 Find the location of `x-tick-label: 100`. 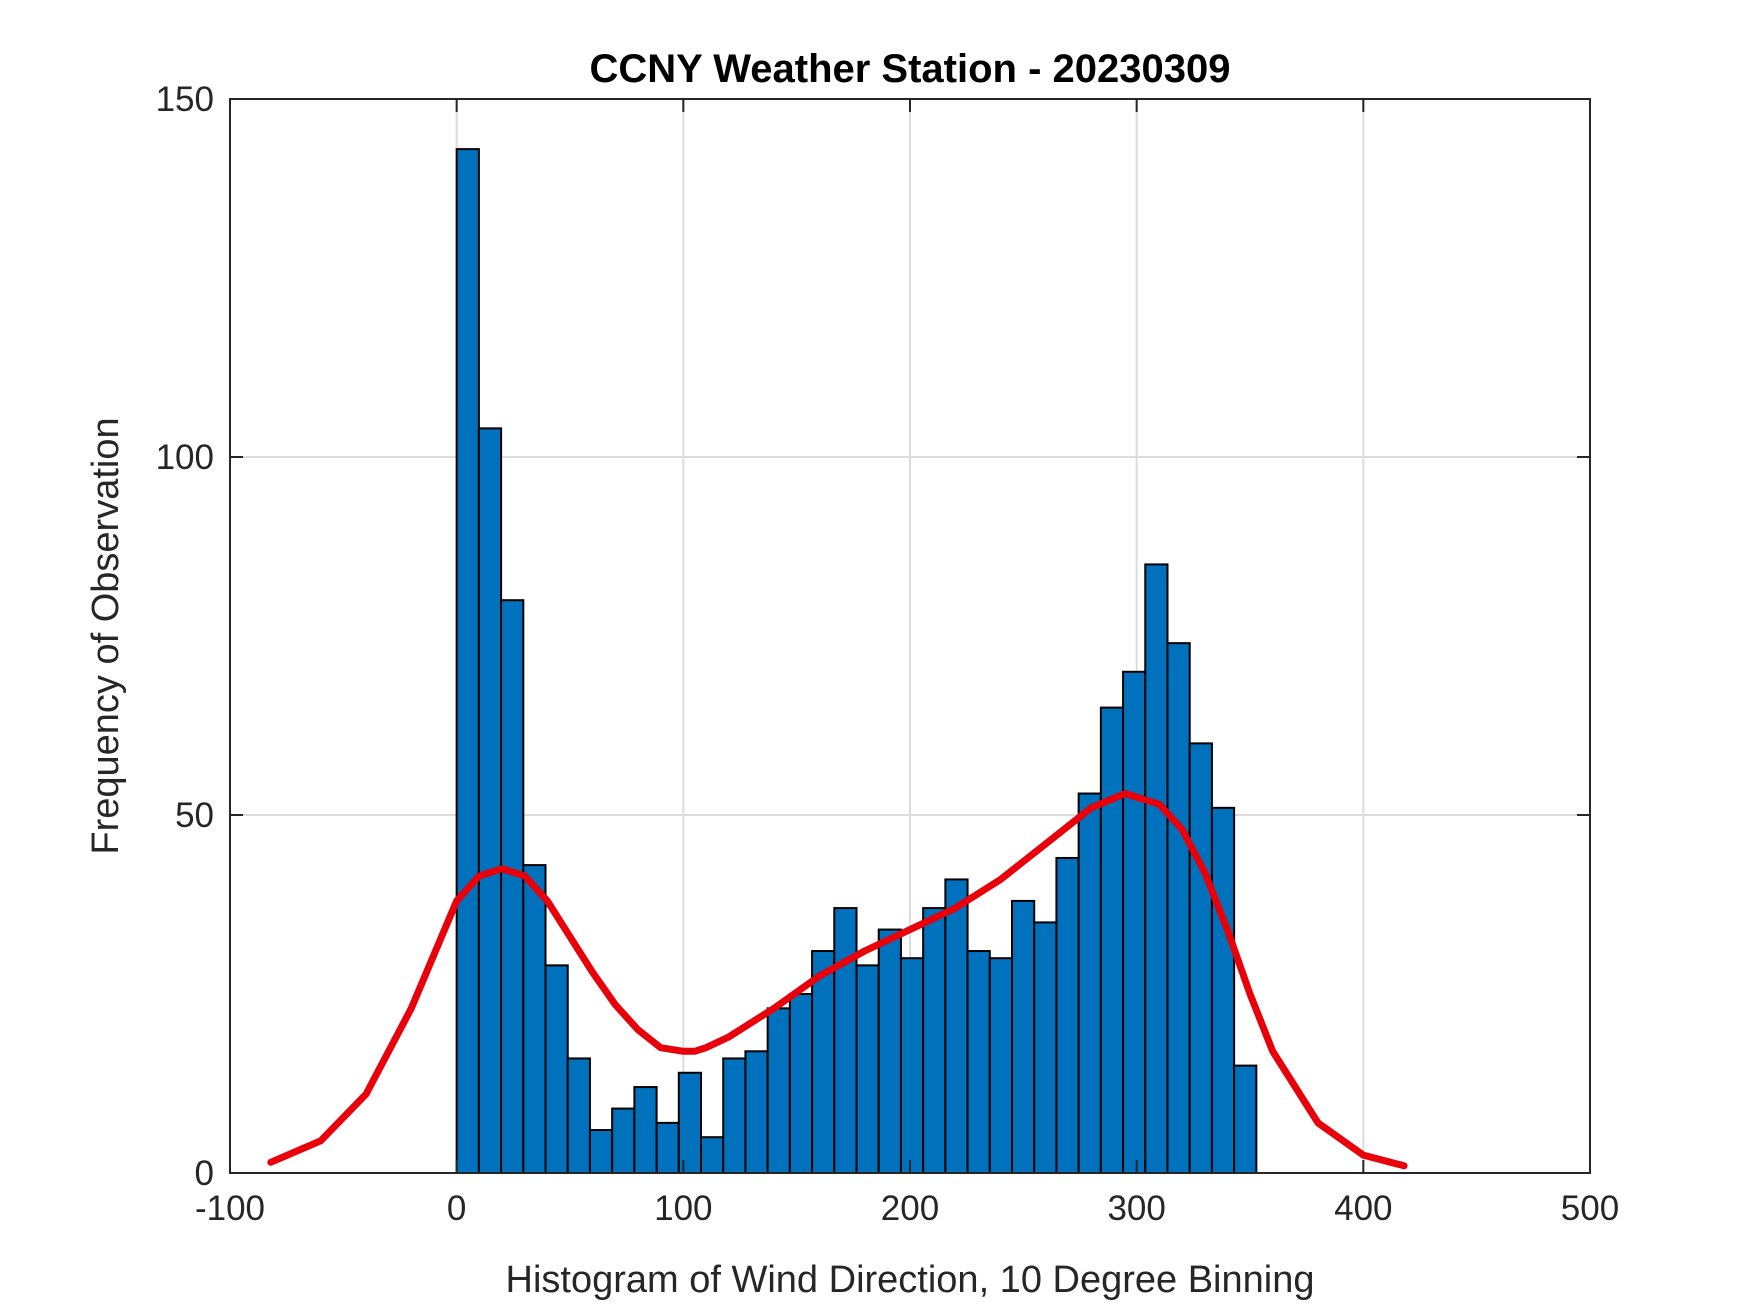

x-tick-label: 100 is located at coordinates (683, 1208).